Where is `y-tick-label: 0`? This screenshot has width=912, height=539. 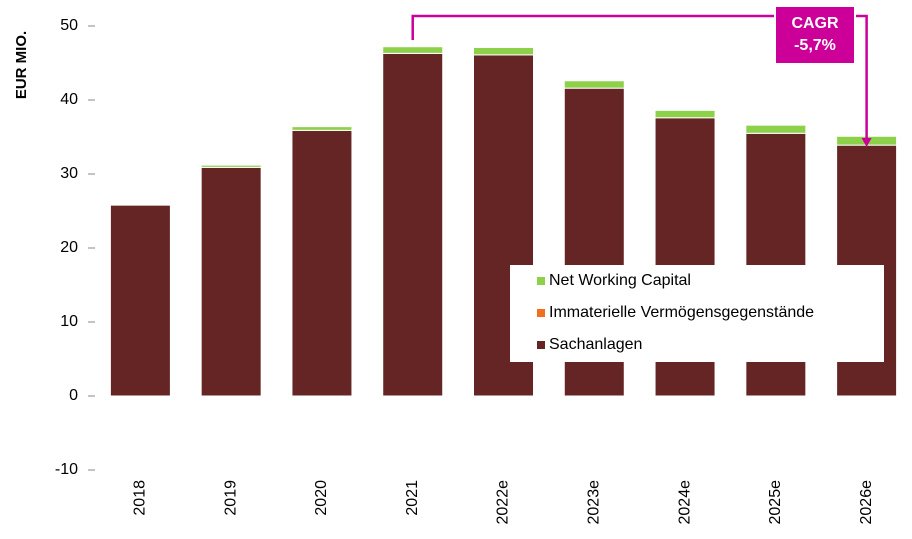
y-tick-label: 0 is located at coordinates (73, 395).